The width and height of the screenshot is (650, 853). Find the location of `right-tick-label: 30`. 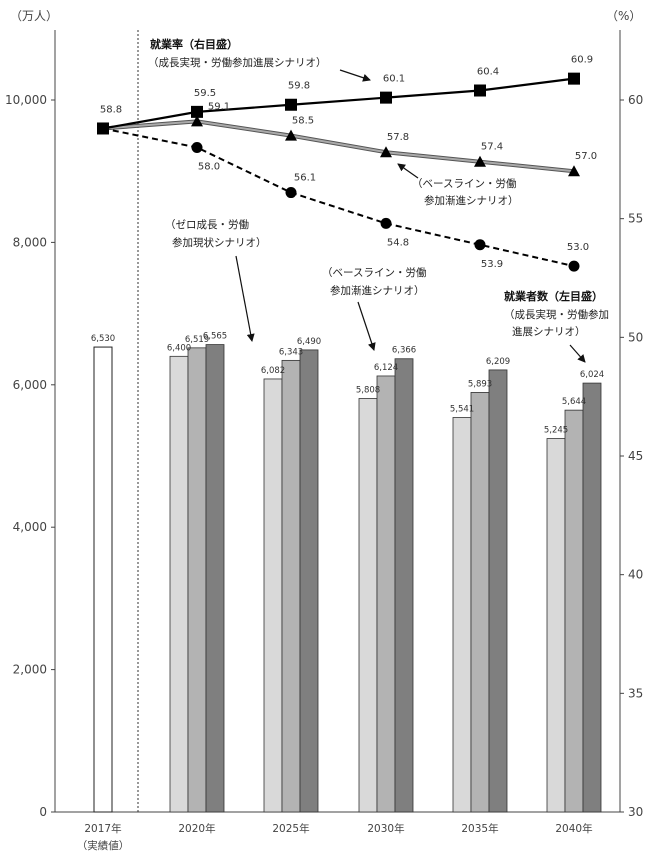

right-tick-label: 30 is located at coordinates (635, 812).